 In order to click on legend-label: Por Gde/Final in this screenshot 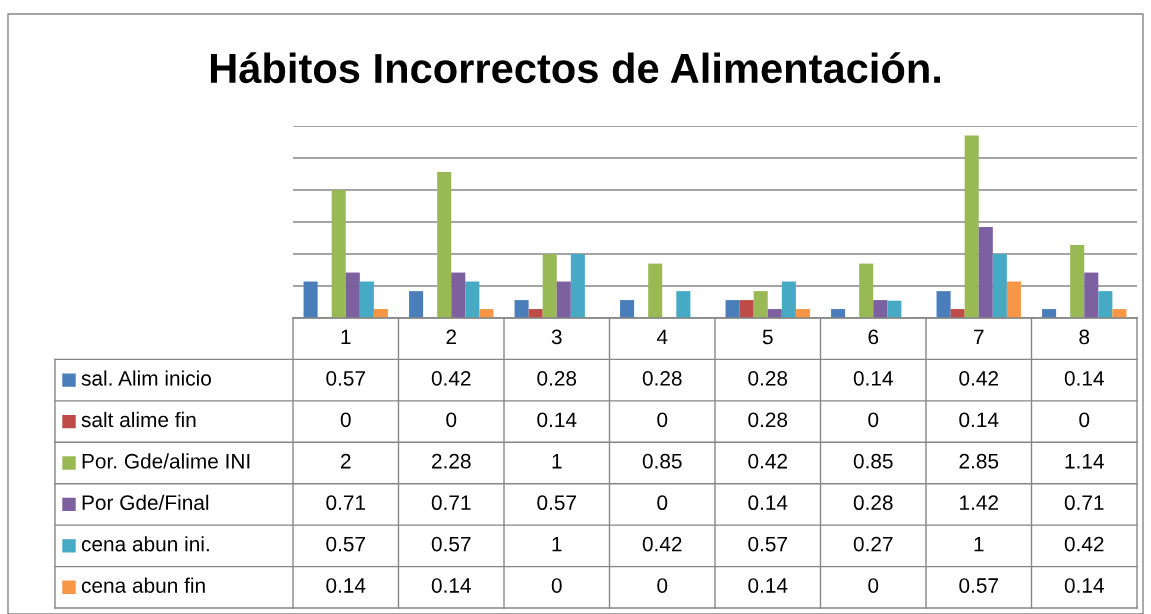, I will do `click(145, 502)`.